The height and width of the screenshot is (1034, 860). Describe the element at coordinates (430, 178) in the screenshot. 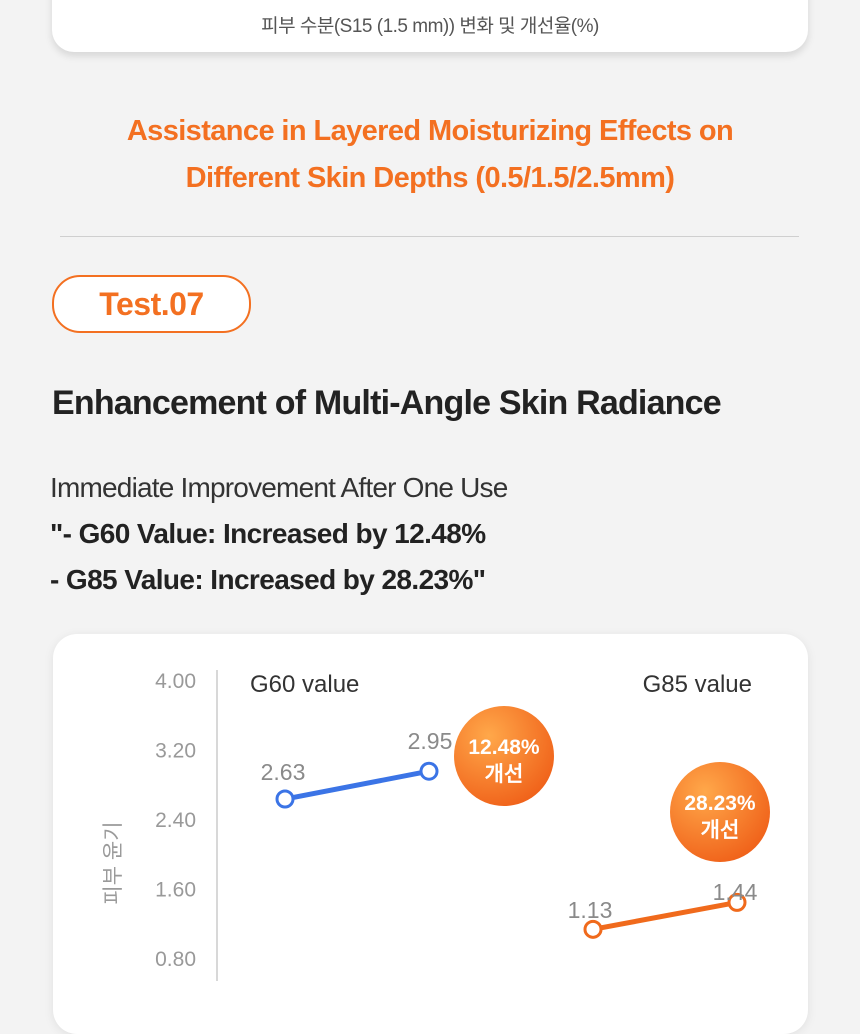

I see `headline-line-2: Different Skin Depths (0.5/1.5/2.5mm)` at that location.